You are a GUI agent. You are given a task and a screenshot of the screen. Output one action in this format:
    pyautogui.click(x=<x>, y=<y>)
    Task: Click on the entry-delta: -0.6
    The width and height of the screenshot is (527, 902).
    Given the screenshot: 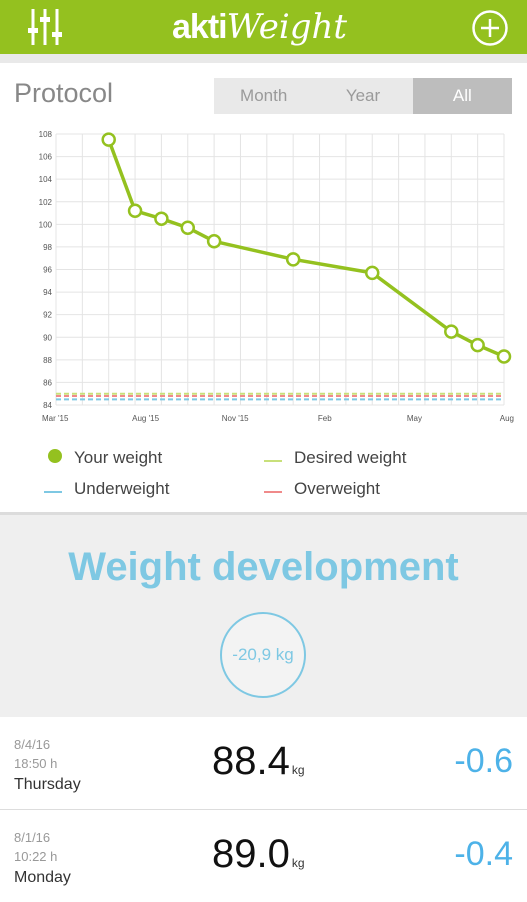 What is the action you would take?
    pyautogui.click(x=483, y=761)
    